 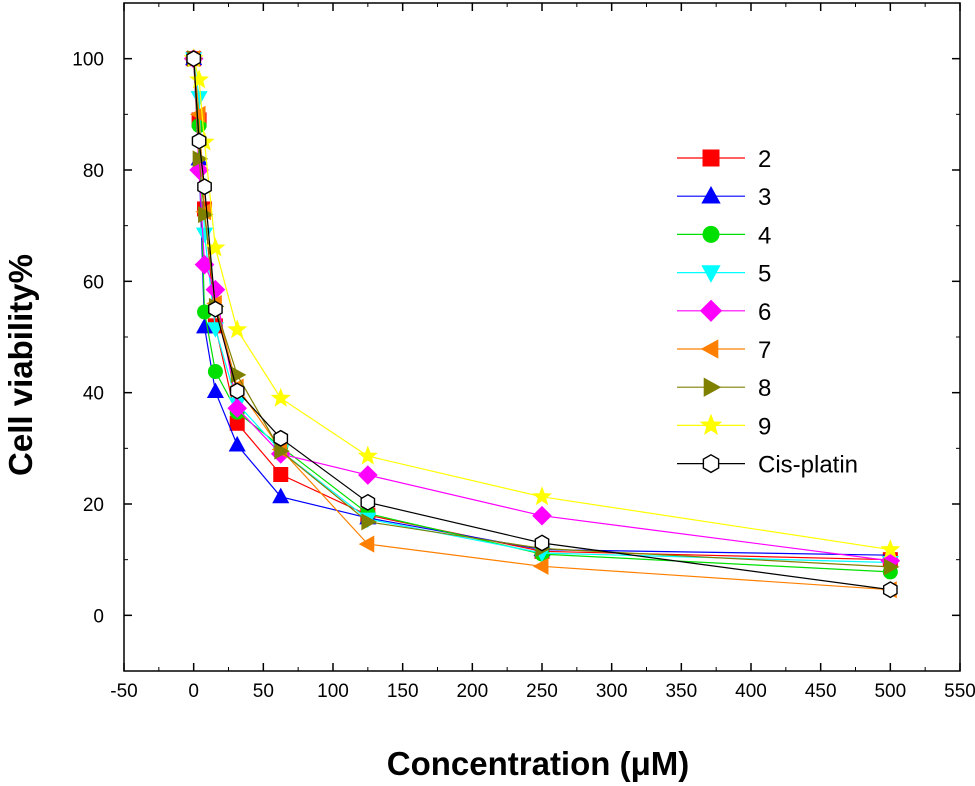 What do you see at coordinates (193, 691) in the screenshot?
I see `x-tick-label: 0` at bounding box center [193, 691].